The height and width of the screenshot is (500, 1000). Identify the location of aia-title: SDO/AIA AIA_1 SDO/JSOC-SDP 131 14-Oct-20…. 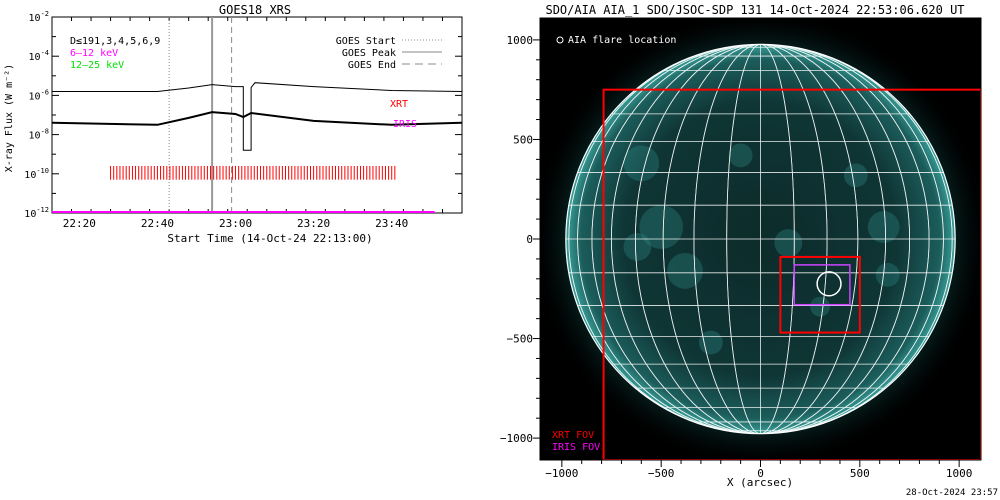
(754, 10).